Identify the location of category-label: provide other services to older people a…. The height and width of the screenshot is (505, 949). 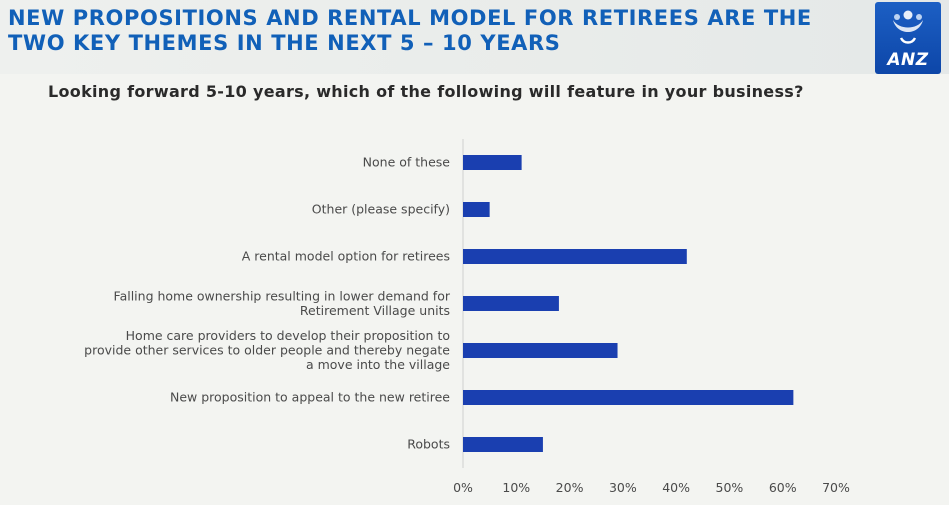
(267, 350).